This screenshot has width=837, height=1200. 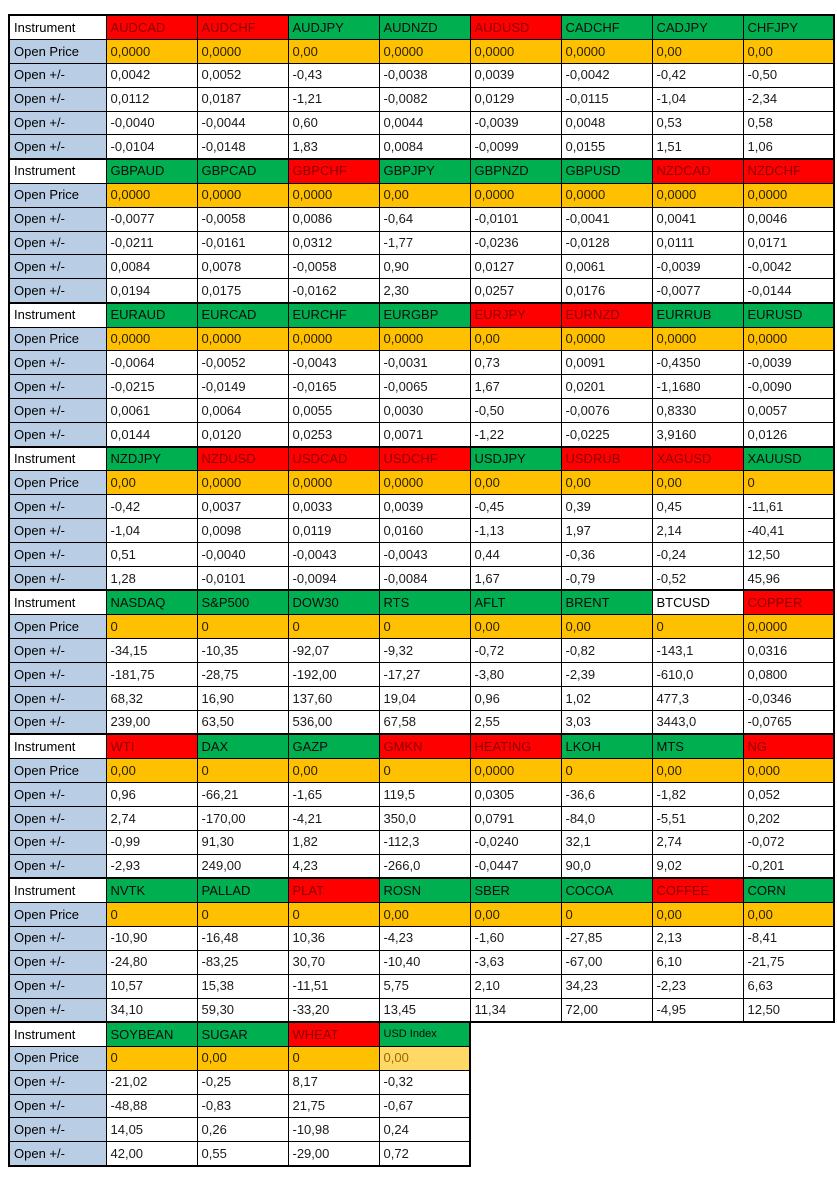 What do you see at coordinates (606, 890) in the screenshot?
I see `instrument-name-cocoa: COCOA` at bounding box center [606, 890].